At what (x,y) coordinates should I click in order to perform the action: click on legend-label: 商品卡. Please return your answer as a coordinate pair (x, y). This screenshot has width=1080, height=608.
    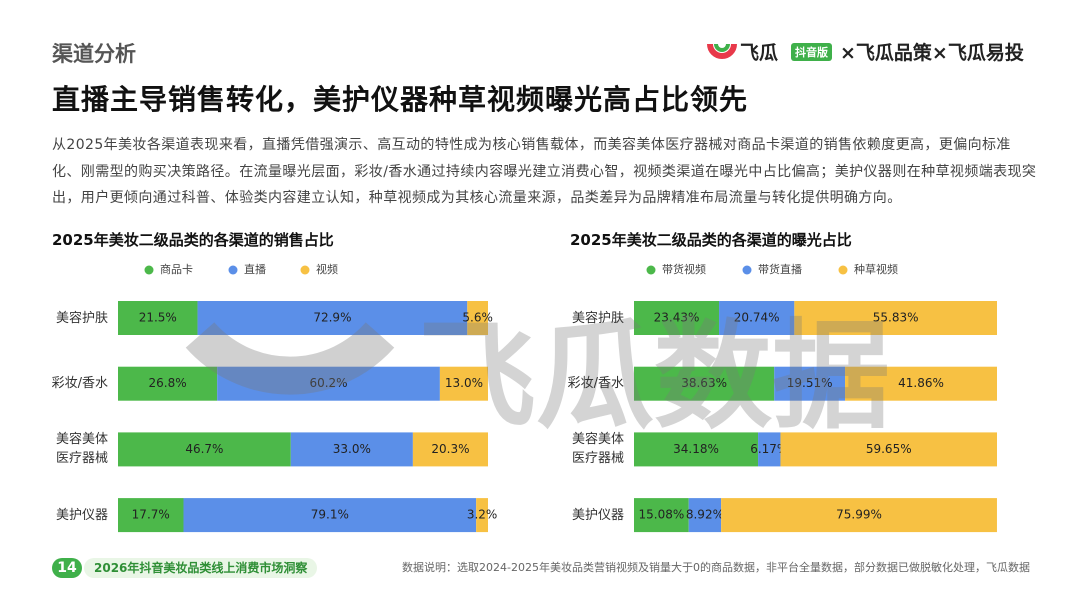
    Looking at the image, I should click on (176, 269).